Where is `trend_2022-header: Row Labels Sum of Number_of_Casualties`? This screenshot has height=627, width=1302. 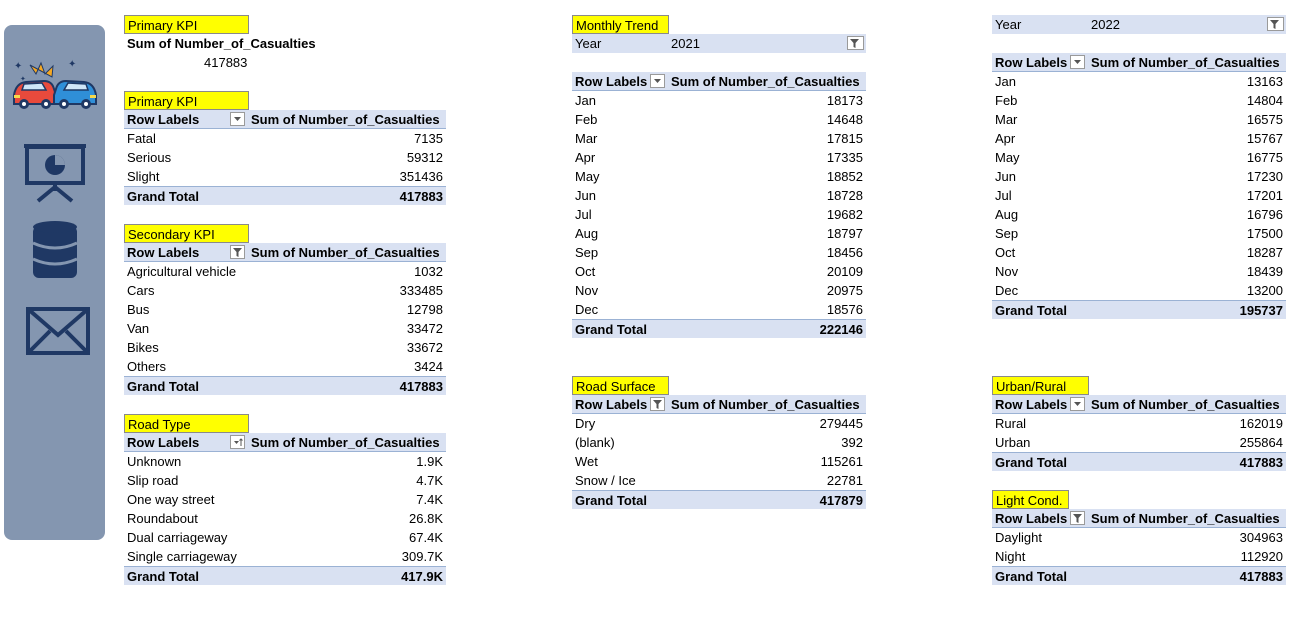 trend_2022-header: Row Labels Sum of Number_of_Casualties is located at coordinates (1139, 62).